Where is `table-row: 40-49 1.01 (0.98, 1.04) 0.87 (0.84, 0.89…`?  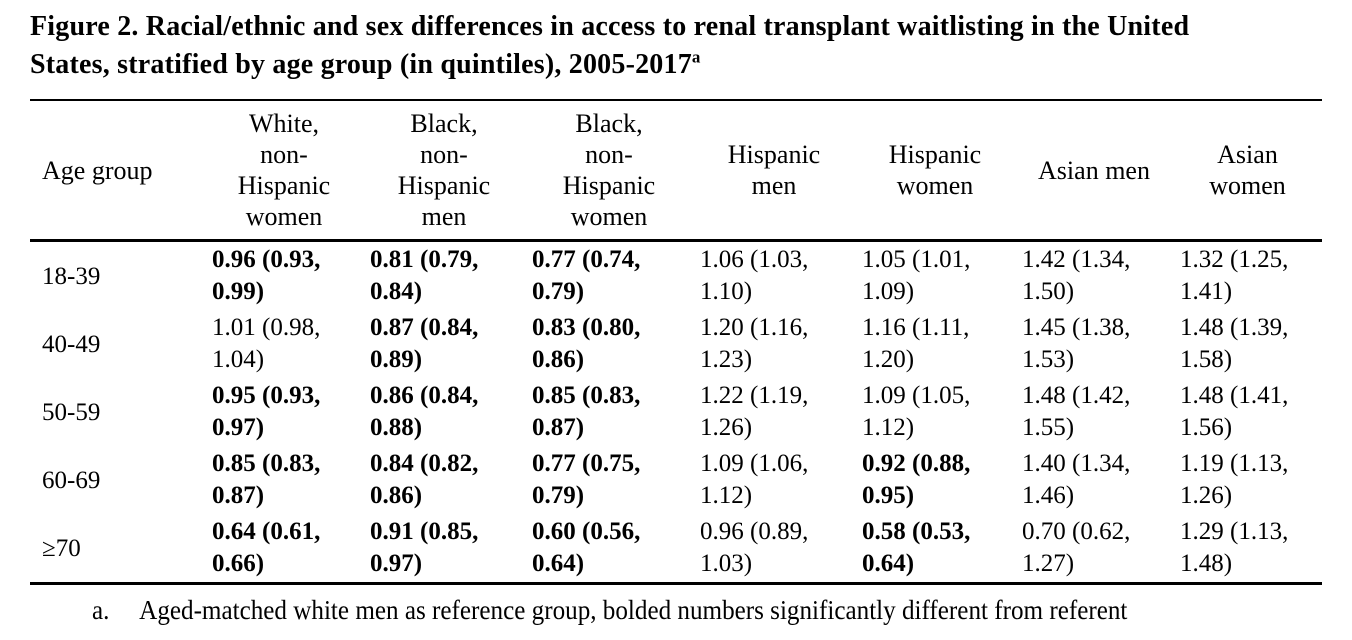
table-row: 40-49 1.01 (0.98, 1.04) 0.87 (0.84, 0.89… is located at coordinates (676, 344).